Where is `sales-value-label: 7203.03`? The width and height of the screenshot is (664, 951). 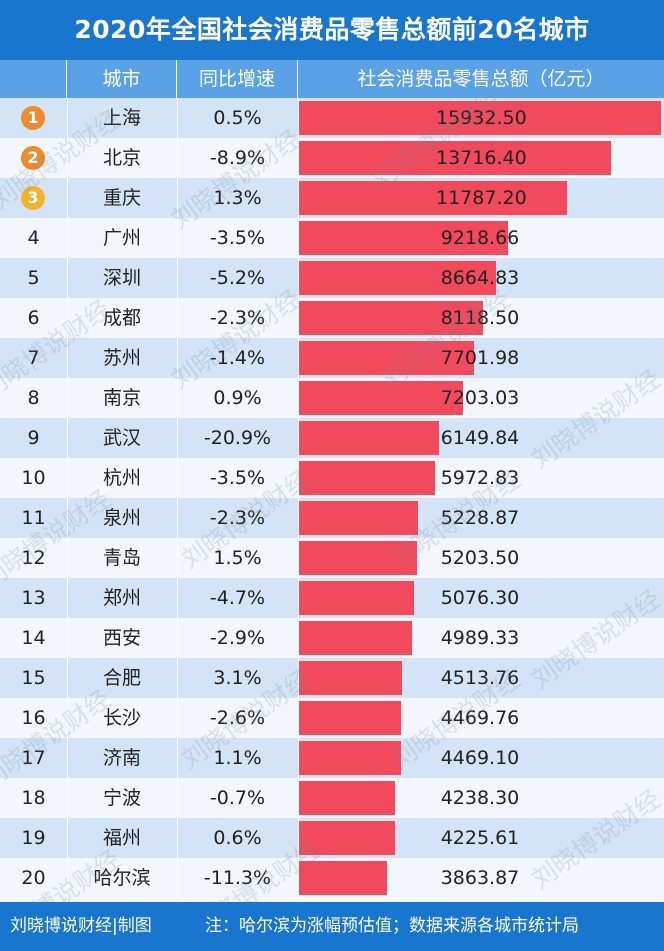 sales-value-label: 7203.03 is located at coordinates (480, 398).